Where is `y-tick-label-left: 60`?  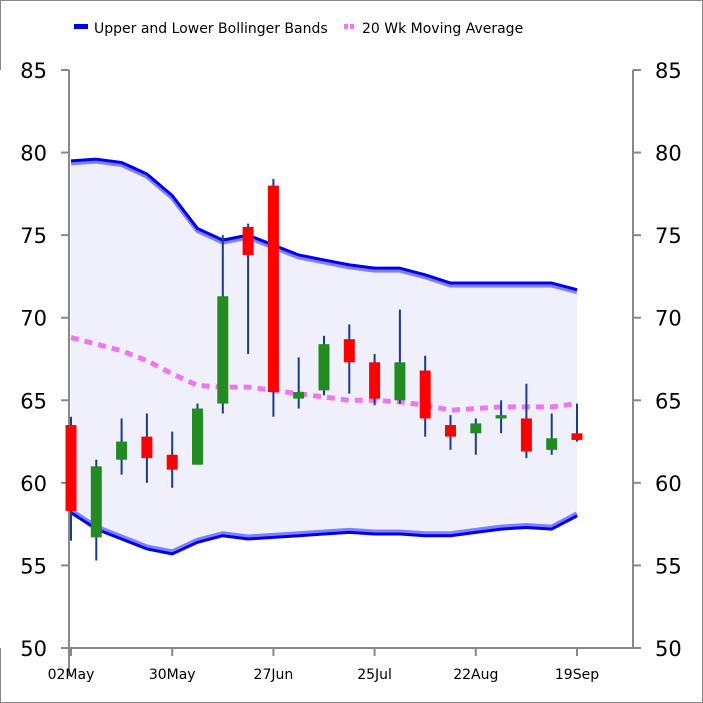 y-tick-label-left: 60 is located at coordinates (33, 484).